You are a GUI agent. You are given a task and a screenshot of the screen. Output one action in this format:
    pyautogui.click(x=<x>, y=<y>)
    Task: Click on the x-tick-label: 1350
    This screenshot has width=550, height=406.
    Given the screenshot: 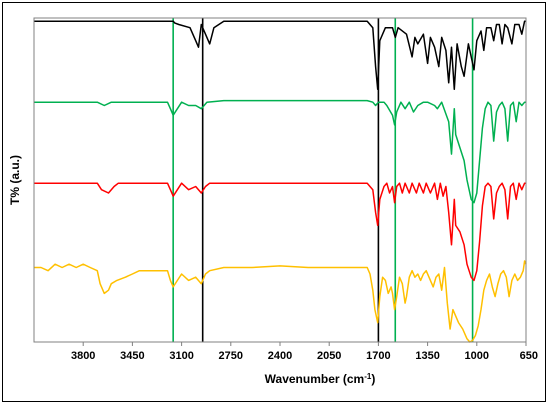 What is the action you would take?
    pyautogui.click(x=427, y=356)
    